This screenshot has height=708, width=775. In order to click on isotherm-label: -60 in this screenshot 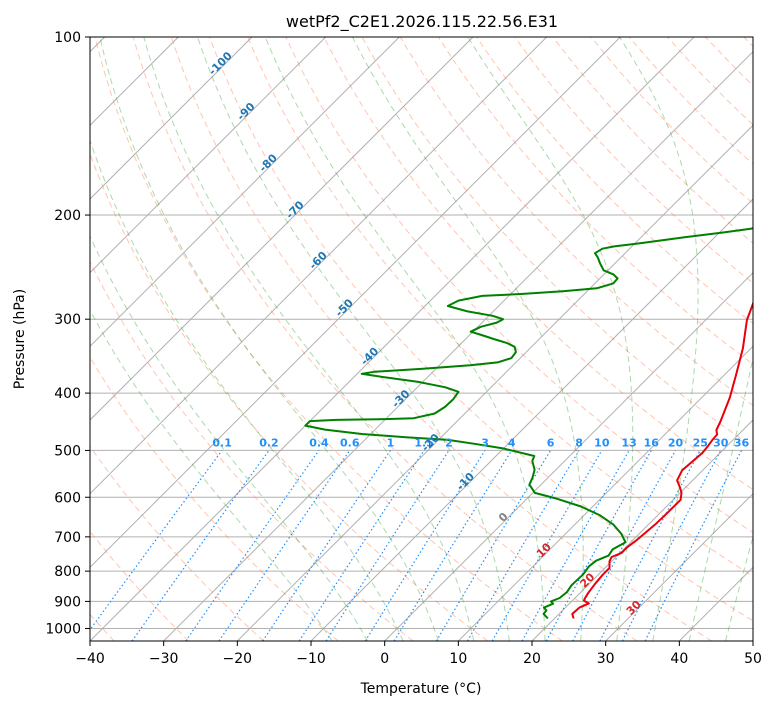, I will do `click(318, 260)`.